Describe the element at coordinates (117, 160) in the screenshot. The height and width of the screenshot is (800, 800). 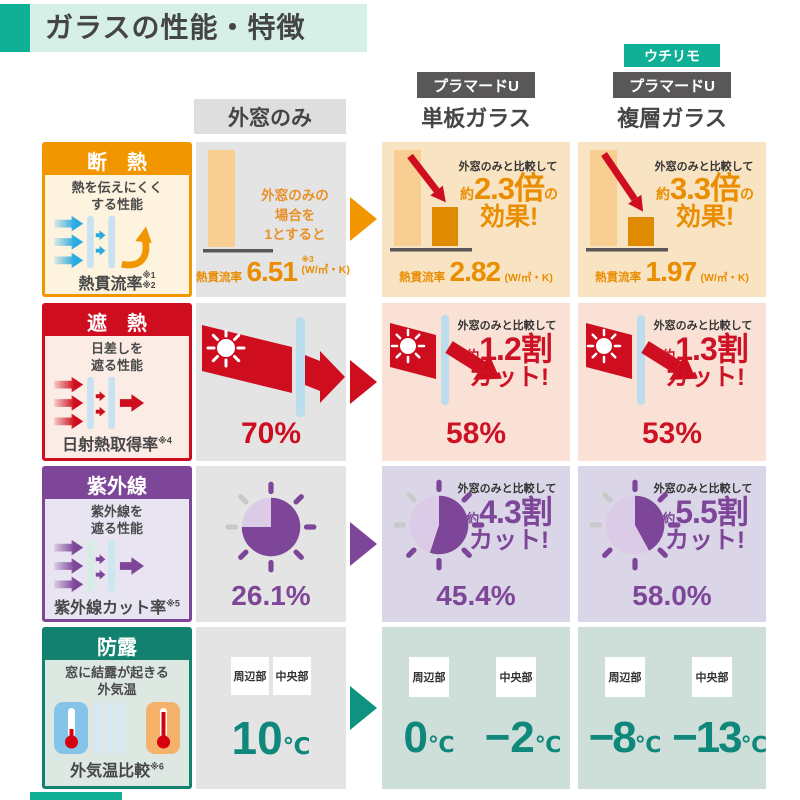
I see `row-title-insulation: 断 熱` at that location.